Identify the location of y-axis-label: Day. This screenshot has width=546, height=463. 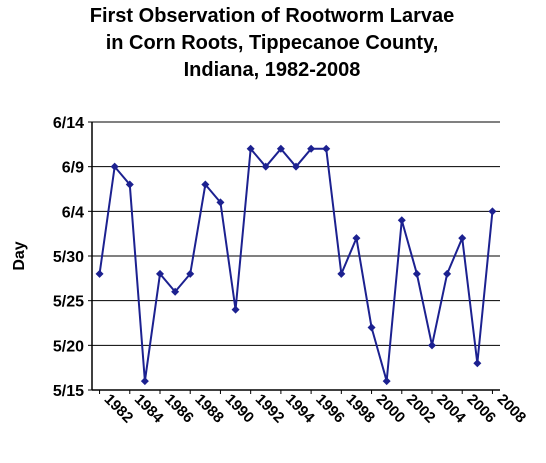
(19, 255).